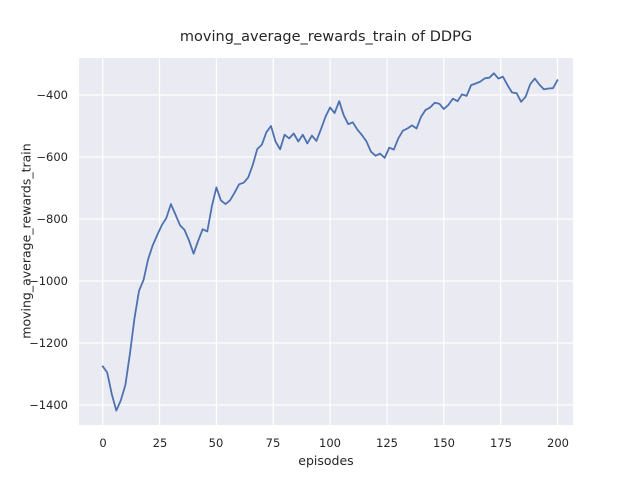 The image size is (640, 480). Describe the element at coordinates (103, 443) in the screenshot. I see `x-tick-label: 0` at that location.